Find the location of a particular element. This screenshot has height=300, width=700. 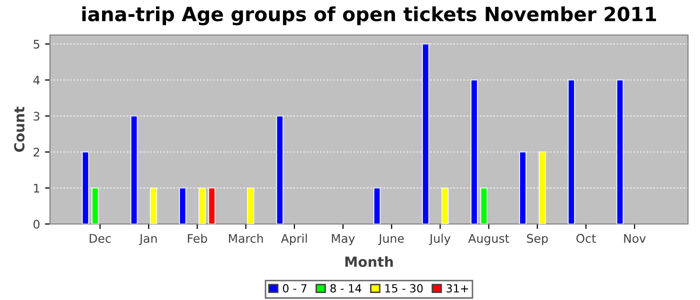

y-tick-label: 5 is located at coordinates (37, 44).